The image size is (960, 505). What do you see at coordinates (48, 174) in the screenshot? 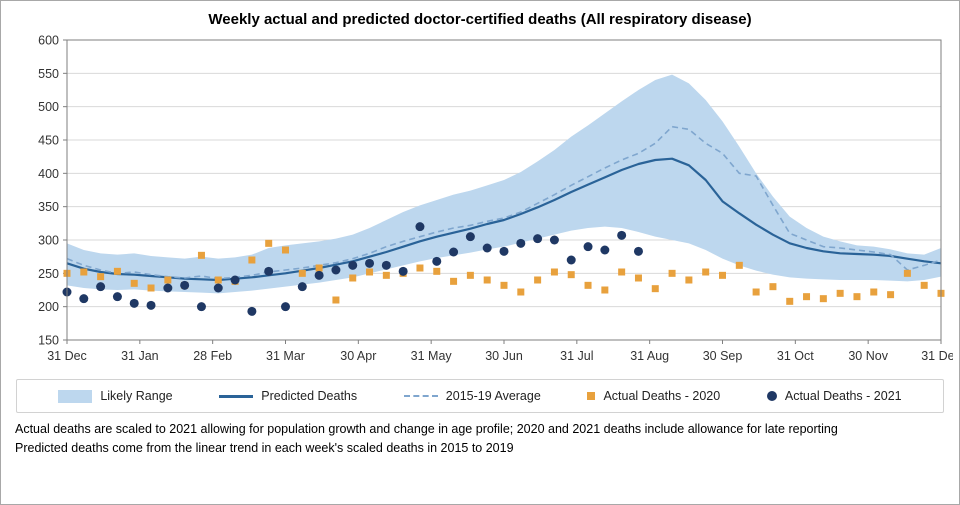
I see `svg-text: 400` at bounding box center [48, 174].